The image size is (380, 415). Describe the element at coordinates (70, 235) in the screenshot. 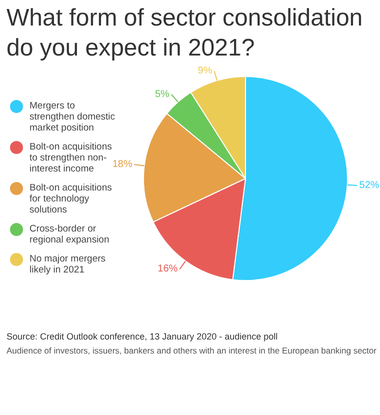

I see `legend-label: Cross-border or regional expansion` at that location.